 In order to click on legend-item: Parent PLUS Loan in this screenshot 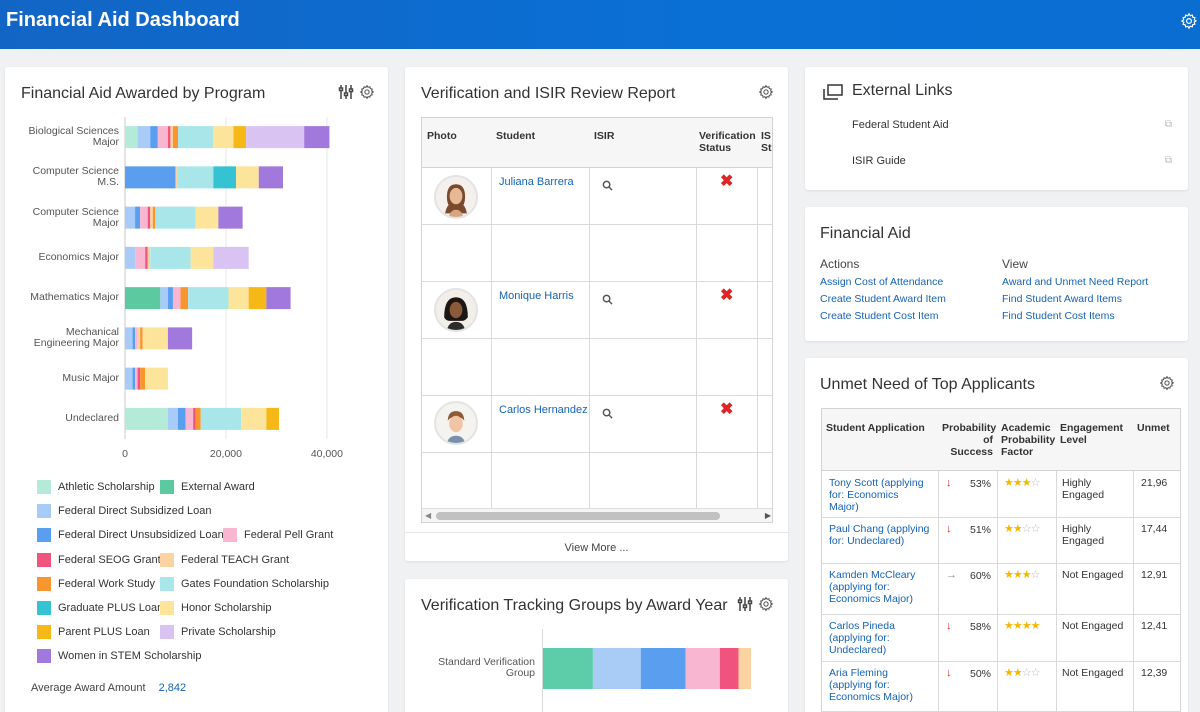, I will do `click(93, 632)`.